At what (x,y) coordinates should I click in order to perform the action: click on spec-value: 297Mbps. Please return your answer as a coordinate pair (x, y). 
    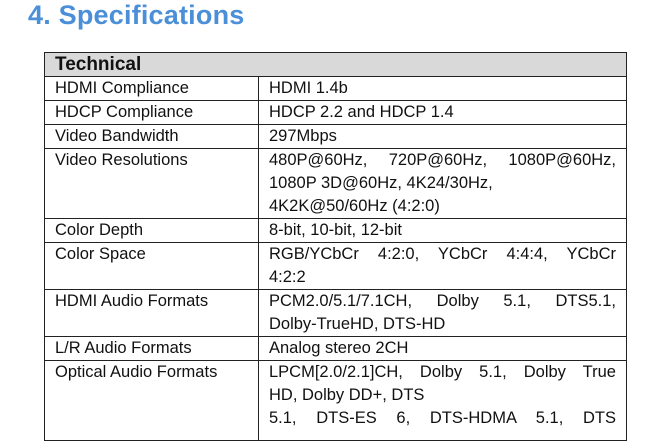
    Looking at the image, I should click on (442, 136).